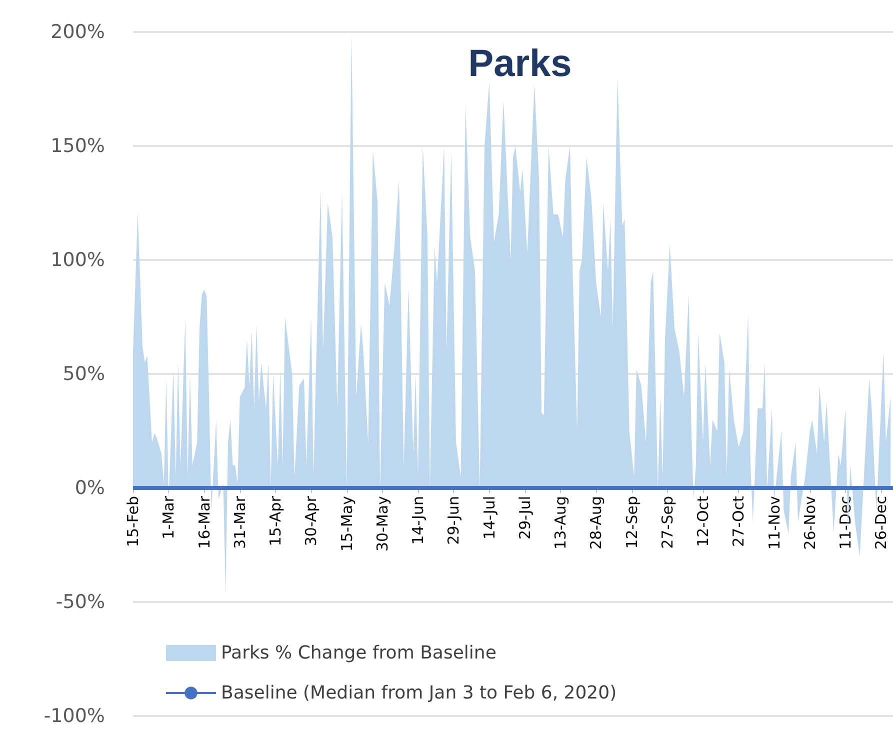  What do you see at coordinates (520, 64) in the screenshot?
I see `chart-title: Parks` at bounding box center [520, 64].